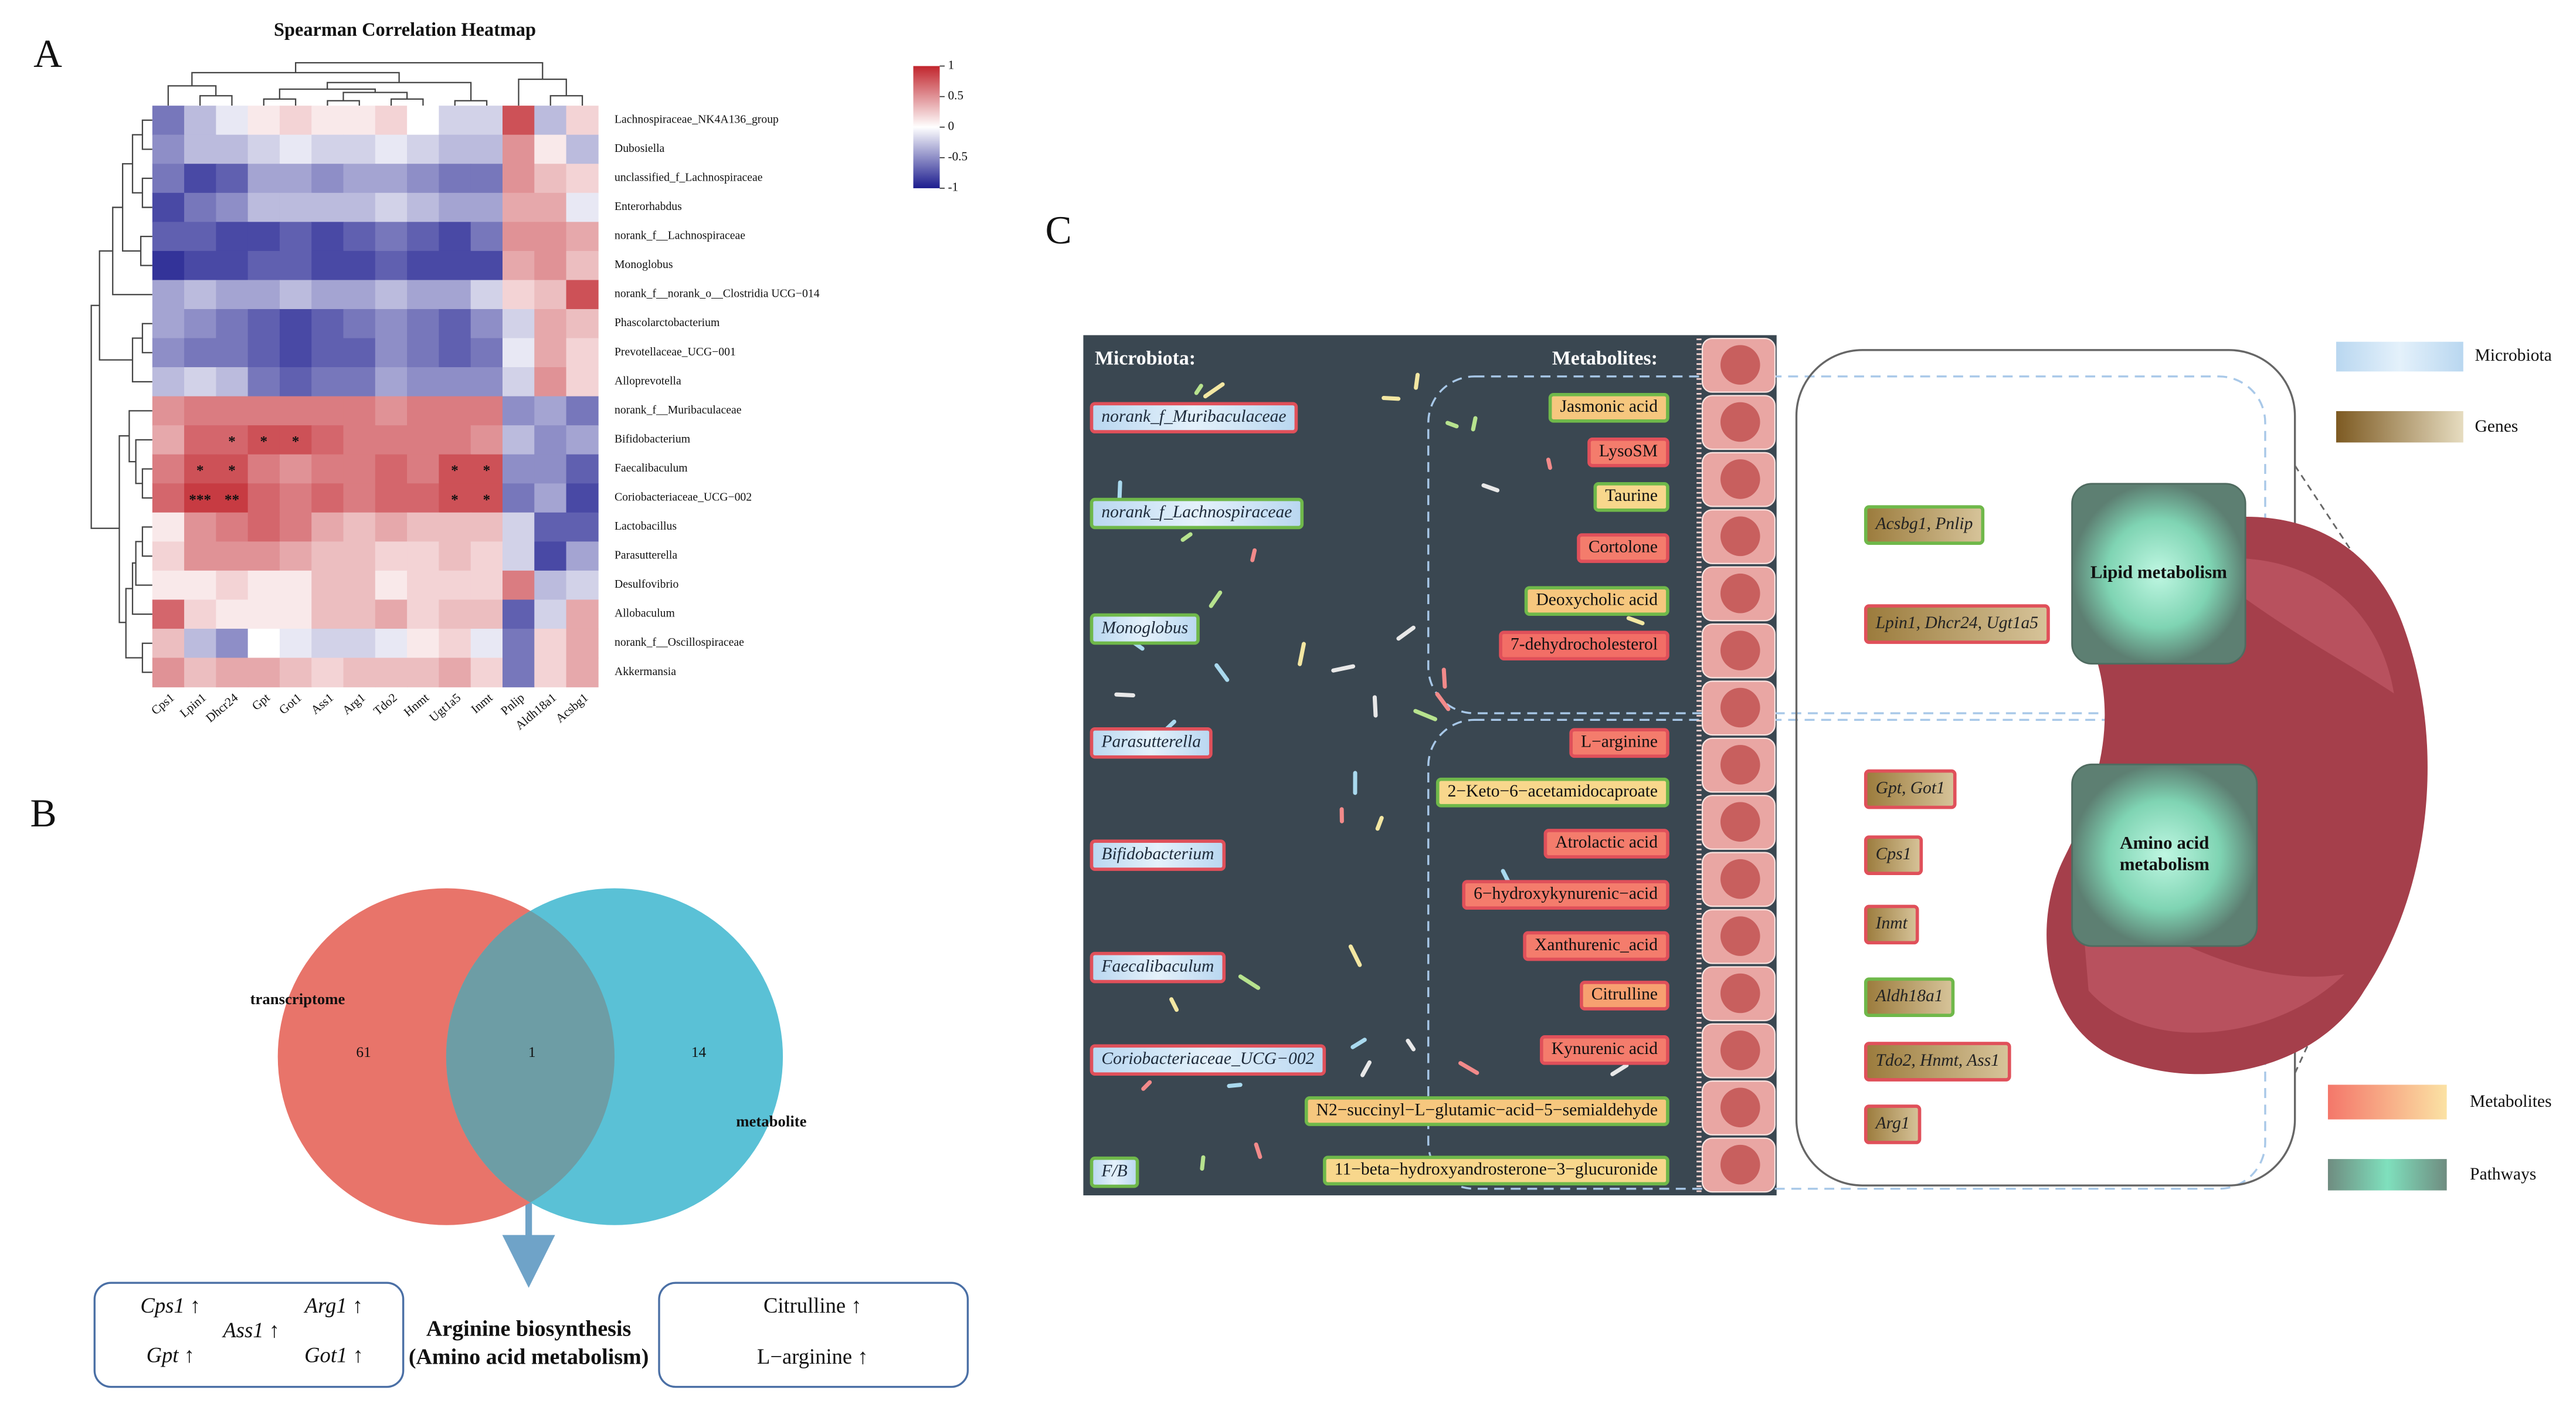  Describe the element at coordinates (1145, 629) in the screenshot. I see `microbiota-box` at that location.